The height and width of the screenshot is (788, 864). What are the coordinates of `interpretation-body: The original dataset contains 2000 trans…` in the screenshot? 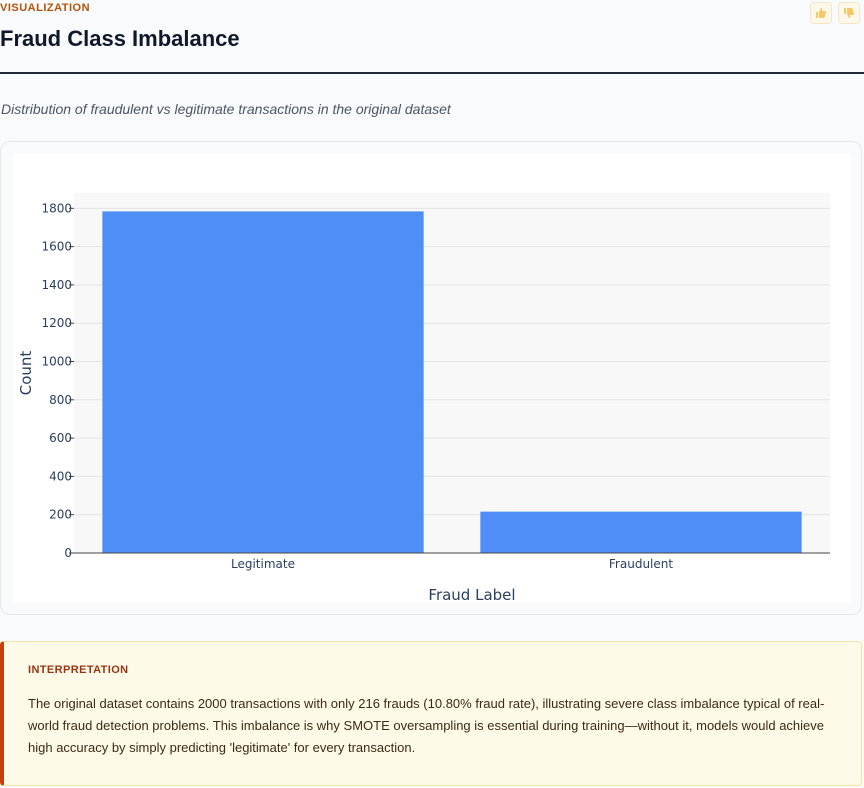 It's located at (426, 725).